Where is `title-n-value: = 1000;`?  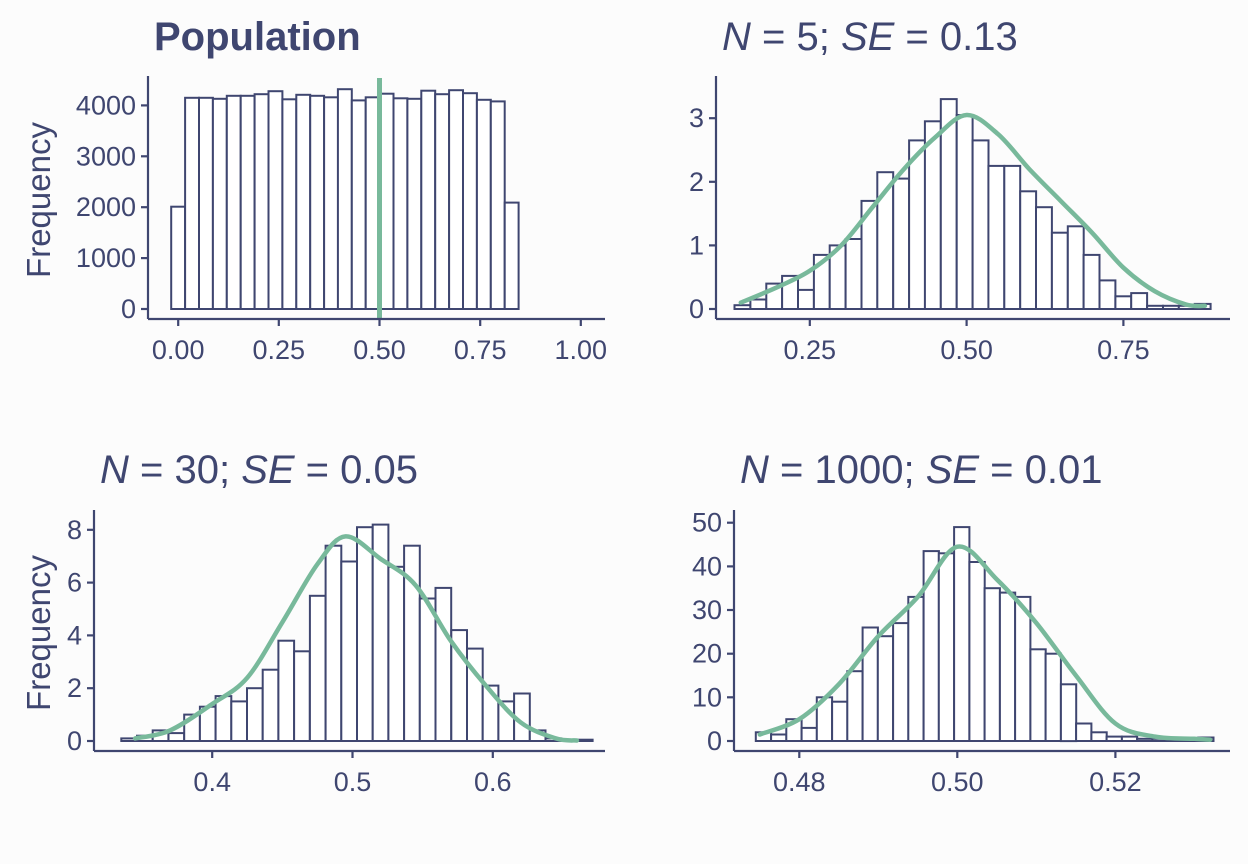
title-n-value: = 1000; is located at coordinates (847, 470).